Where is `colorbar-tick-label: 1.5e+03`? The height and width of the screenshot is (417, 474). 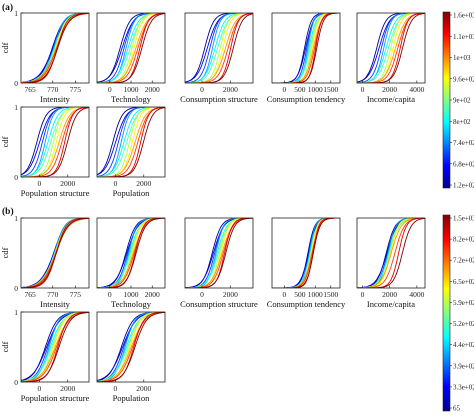 colorbar-tick-label: 1.5e+03 is located at coordinates (463, 219).